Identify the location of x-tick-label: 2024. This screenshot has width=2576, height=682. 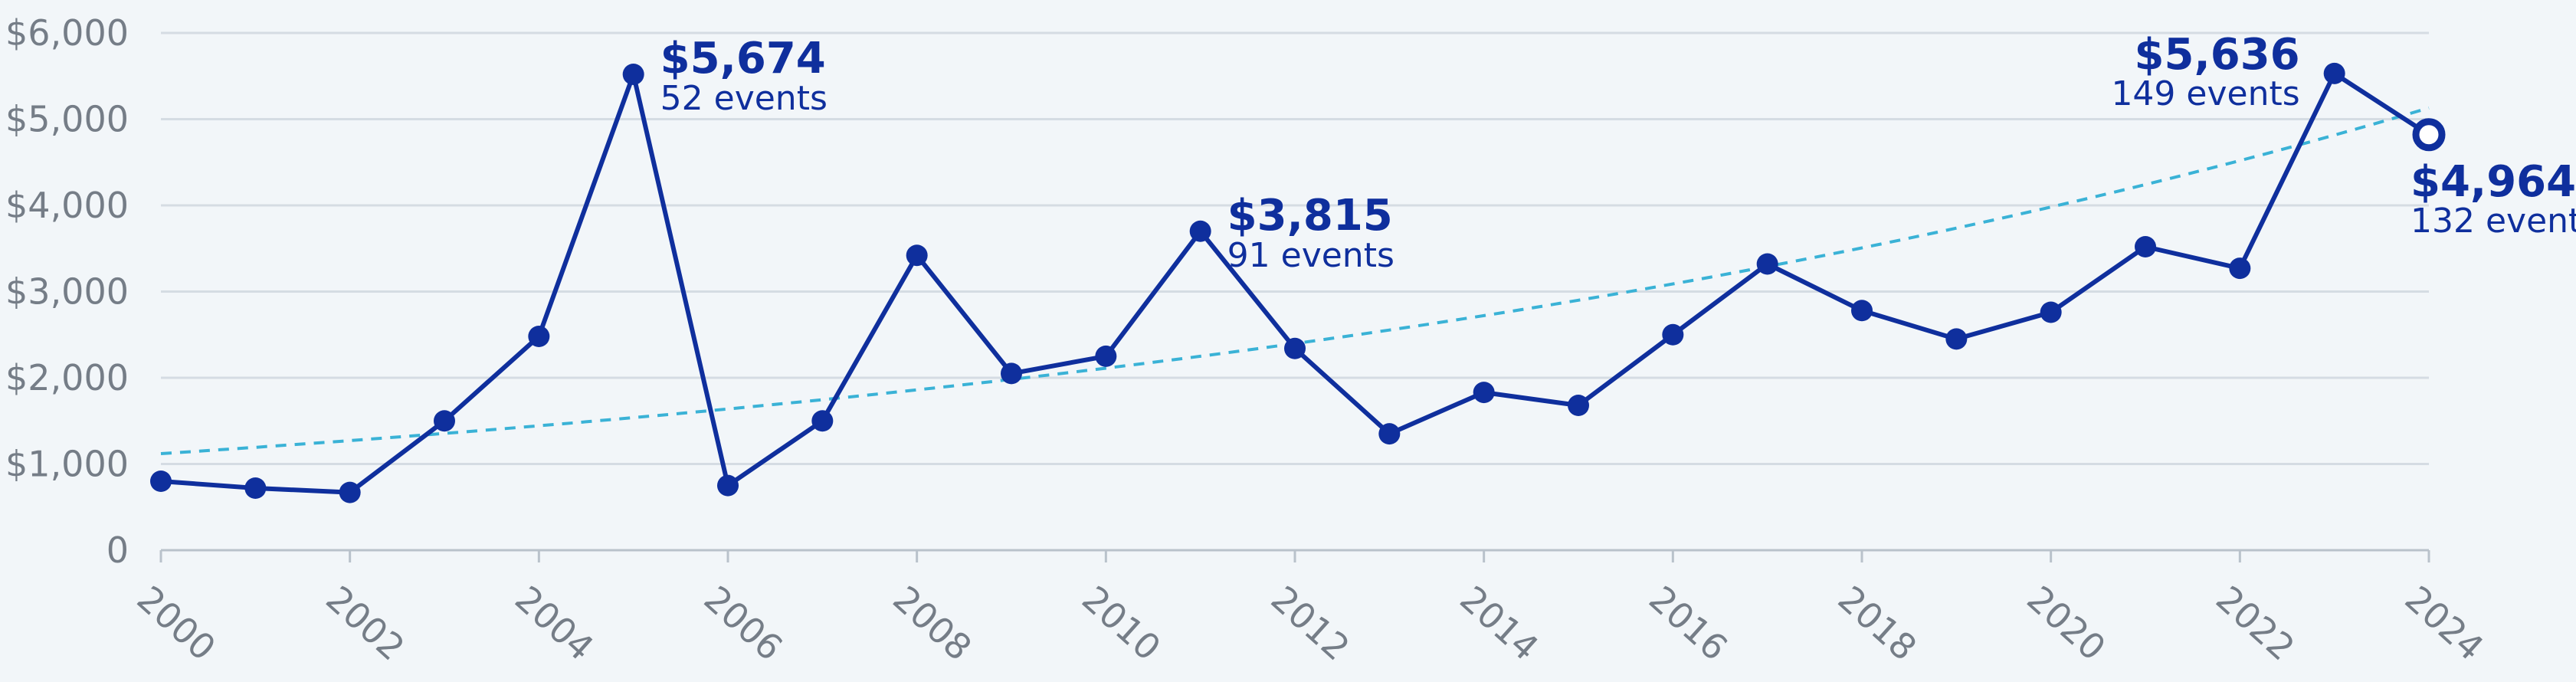
(2444, 623).